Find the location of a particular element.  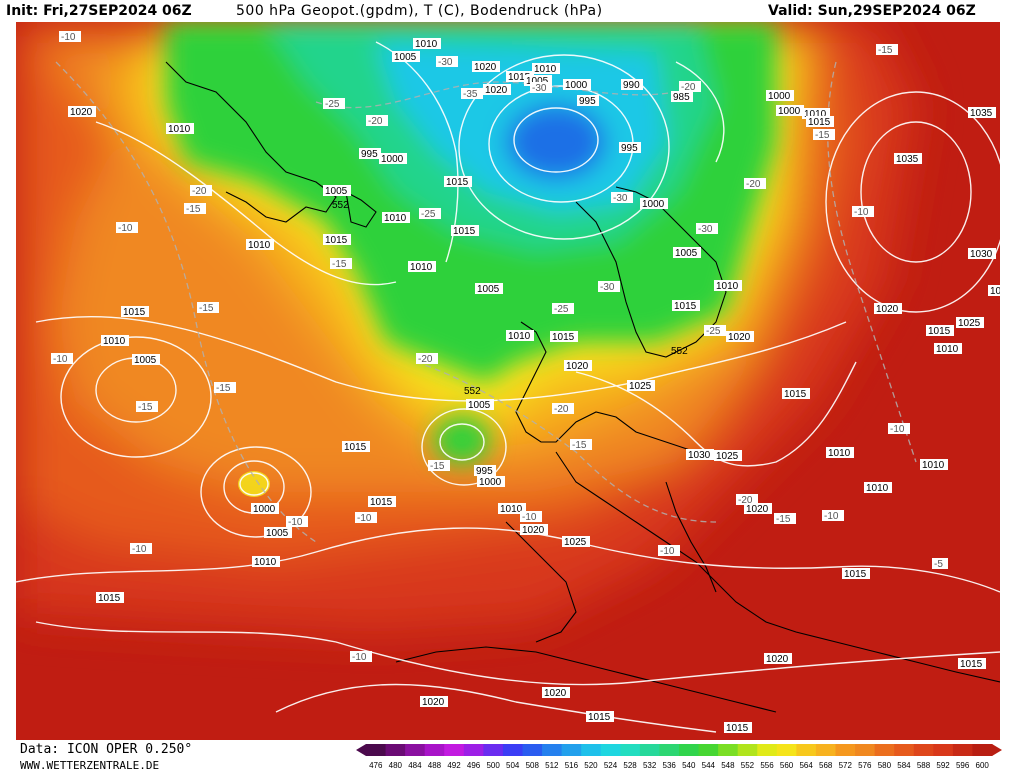

italy-coast is located at coordinates (691, 537).